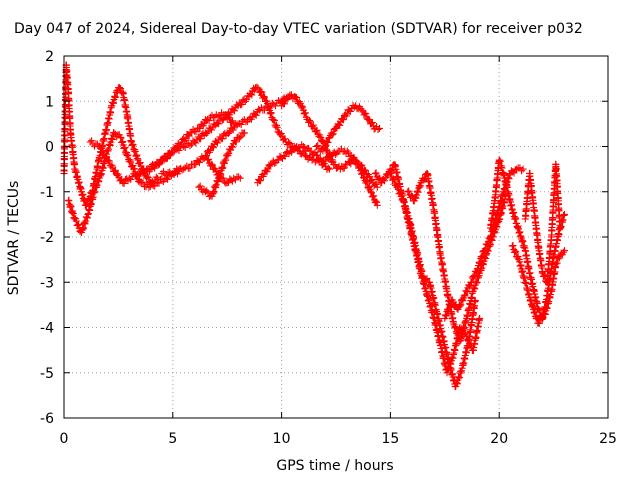  What do you see at coordinates (47, 193) in the screenshot?
I see `y-tick-label: -1` at bounding box center [47, 193].